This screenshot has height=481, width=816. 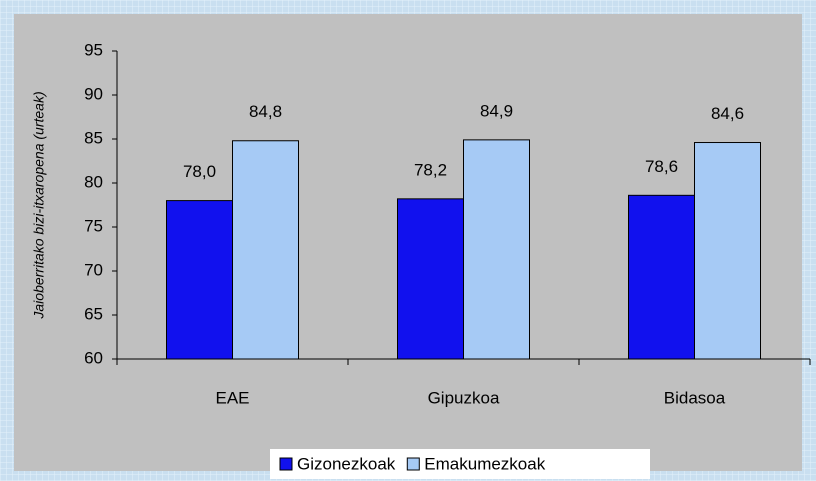 I want to click on value-label: 78,6, so click(x=661, y=166).